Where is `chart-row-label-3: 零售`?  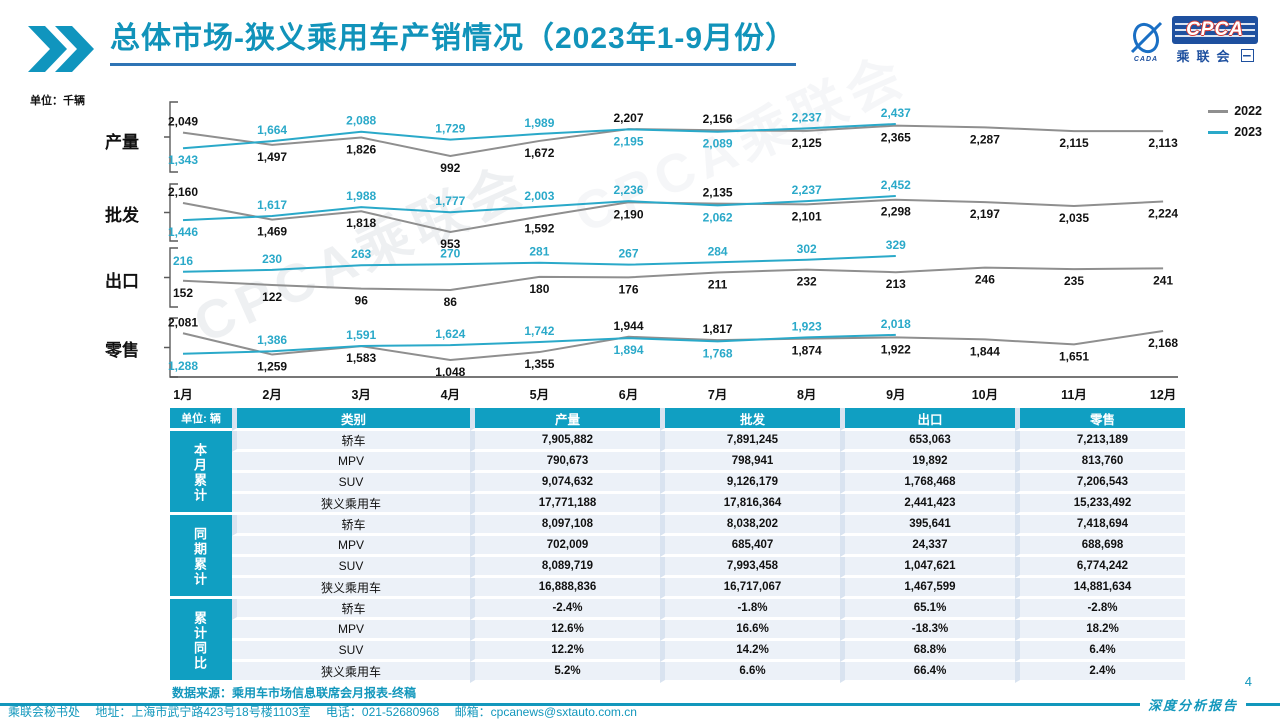
chart-row-label-3: 零售 is located at coordinates (122, 350).